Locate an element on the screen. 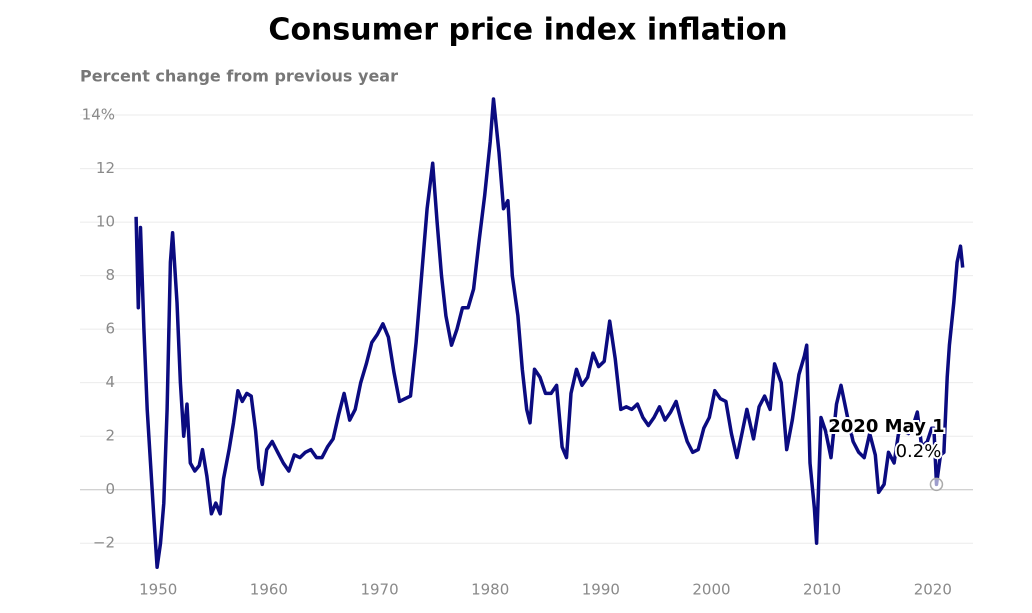  y-tick-label: 10 is located at coordinates (105, 222).